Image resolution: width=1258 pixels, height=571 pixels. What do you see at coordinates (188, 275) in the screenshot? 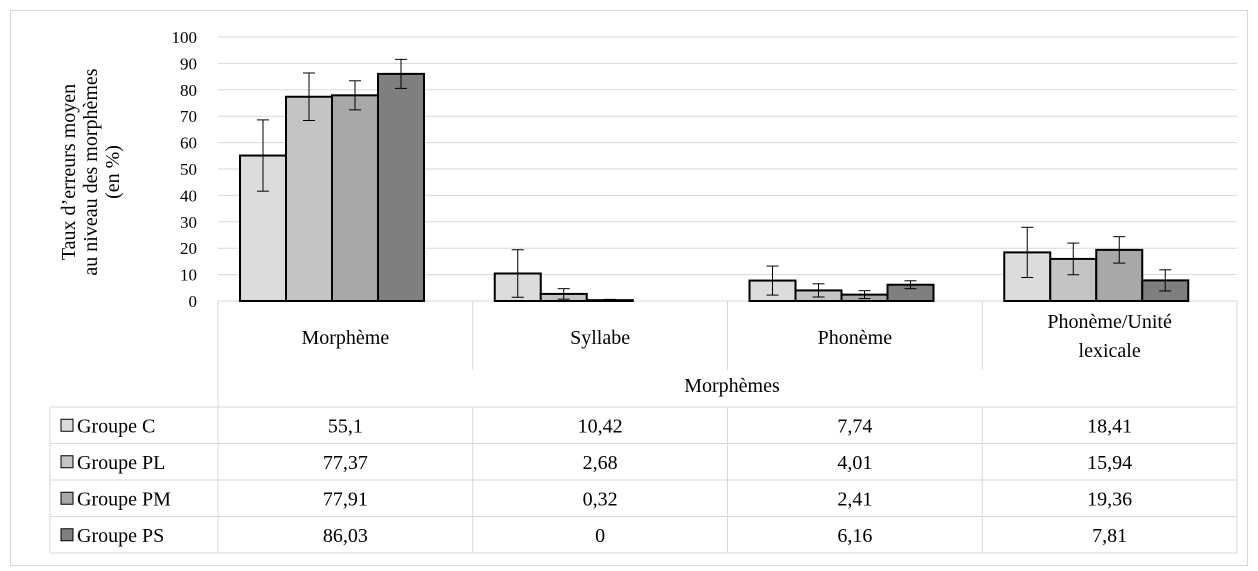
I see `y-tick-label: 10` at bounding box center [188, 275].